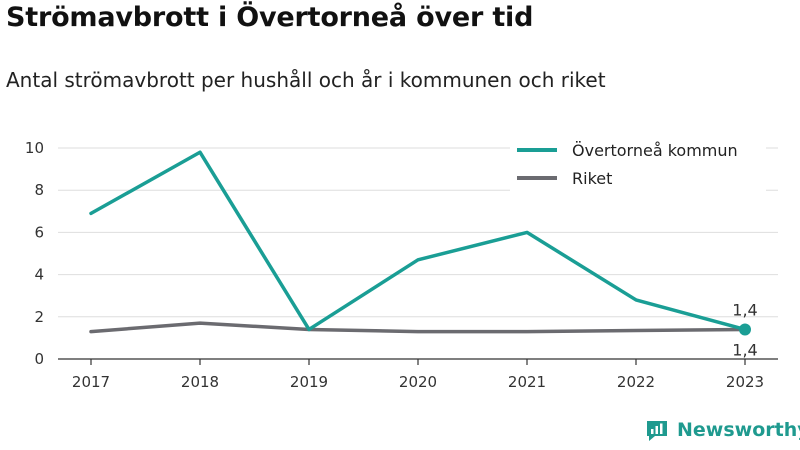  What do you see at coordinates (34, 253) in the screenshot?
I see `y-axis-ticks: 0 2 4 6 8 10` at bounding box center [34, 253].